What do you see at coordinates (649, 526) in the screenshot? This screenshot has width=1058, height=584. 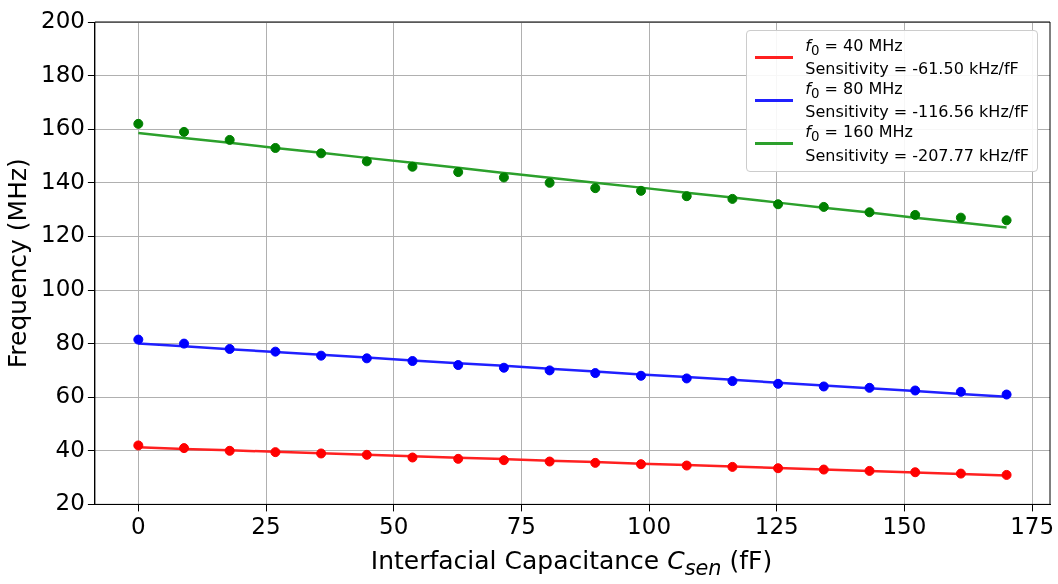 I see `x-tick-label: 100` at bounding box center [649, 526].